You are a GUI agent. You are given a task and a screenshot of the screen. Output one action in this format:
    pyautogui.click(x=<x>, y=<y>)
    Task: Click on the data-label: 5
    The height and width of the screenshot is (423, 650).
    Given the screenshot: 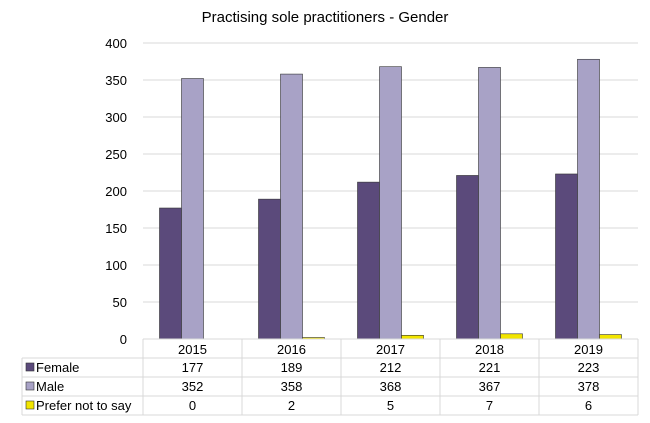 What is the action you would take?
    pyautogui.click(x=390, y=405)
    